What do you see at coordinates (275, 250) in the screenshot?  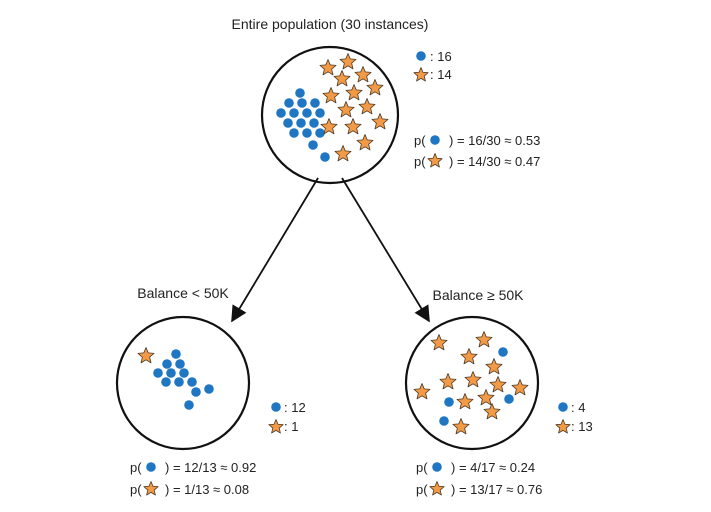 I see `edge-root-to-left` at bounding box center [275, 250].